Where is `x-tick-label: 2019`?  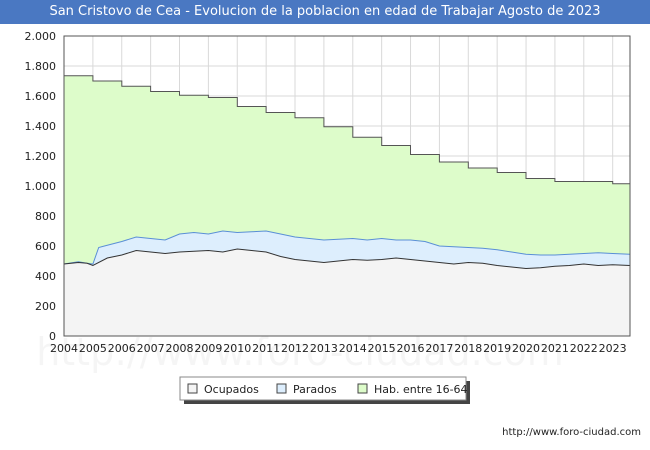 x-tick-label: 2019 is located at coordinates (497, 348).